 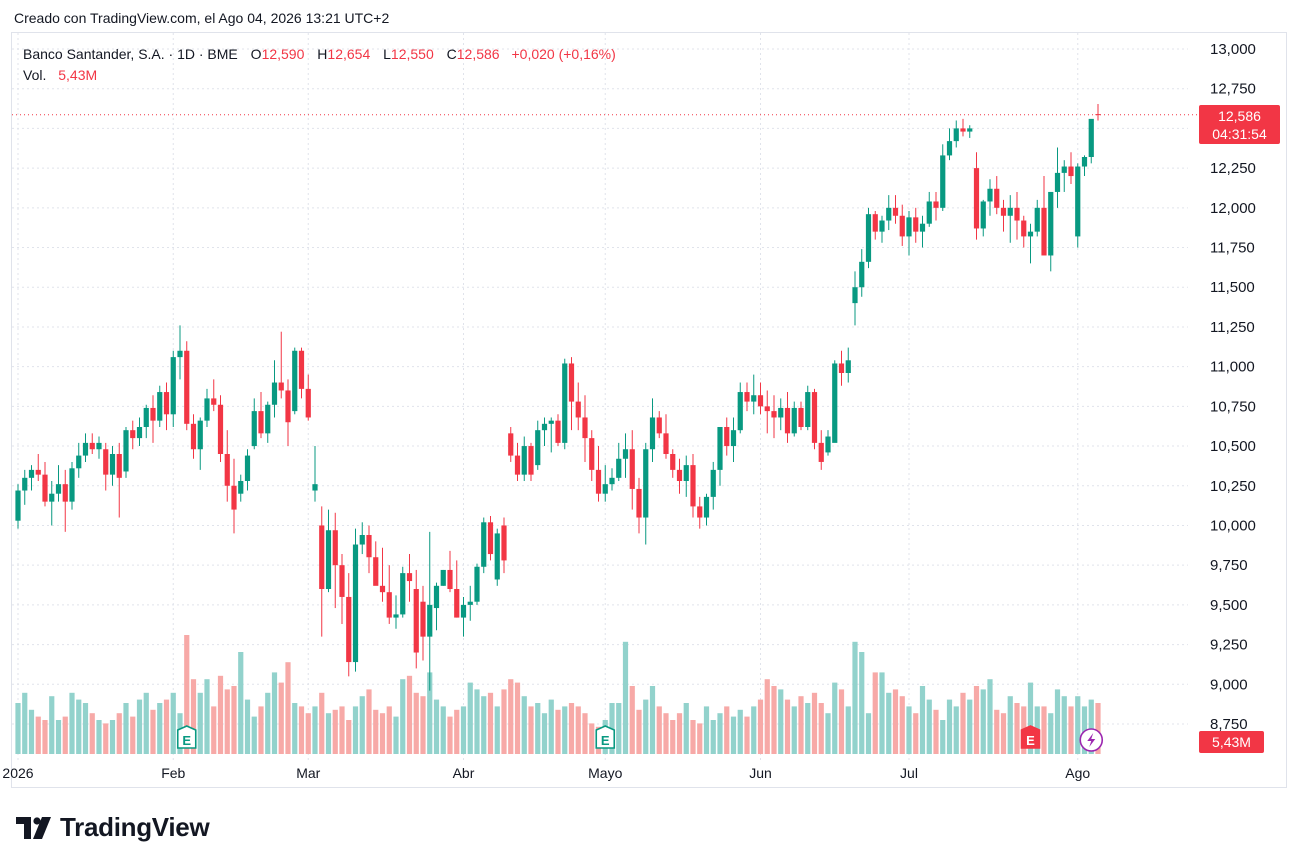 What do you see at coordinates (113, 827) in the screenshot?
I see `tradingview-logo: TradingView` at bounding box center [113, 827].